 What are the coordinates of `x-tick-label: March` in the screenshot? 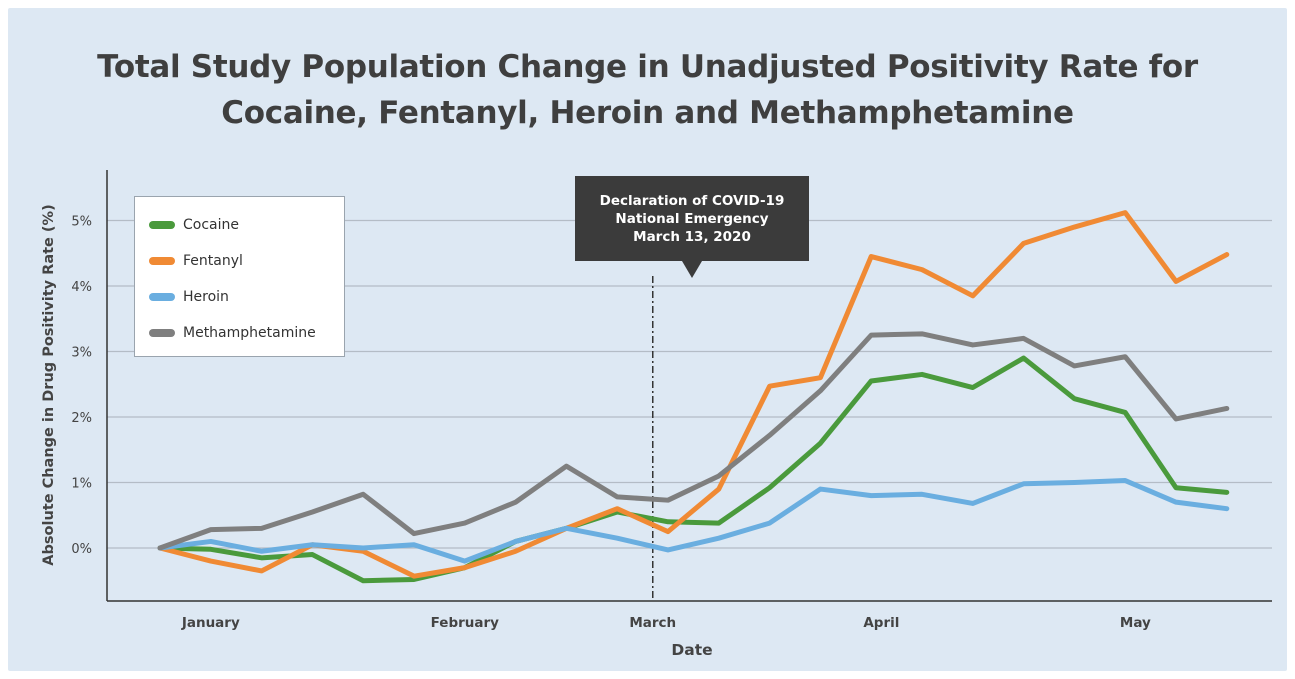 It's located at (652, 623).